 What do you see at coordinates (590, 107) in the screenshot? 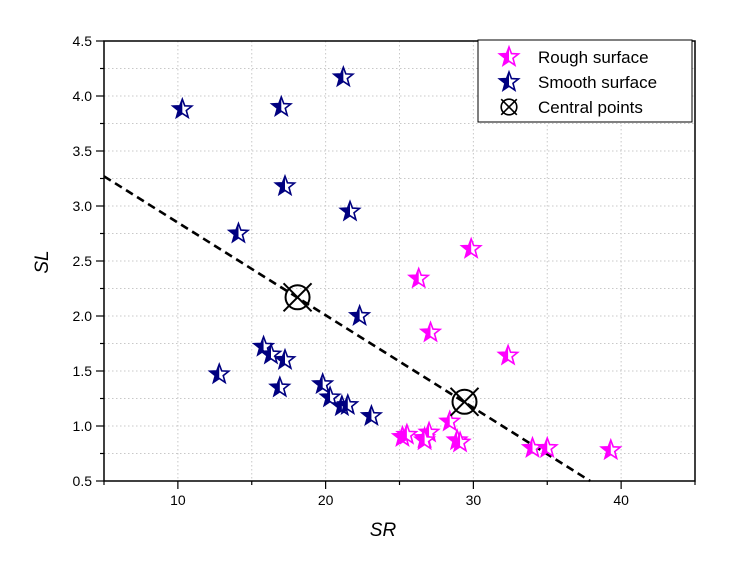
I see `legend-label: Central points` at bounding box center [590, 107].